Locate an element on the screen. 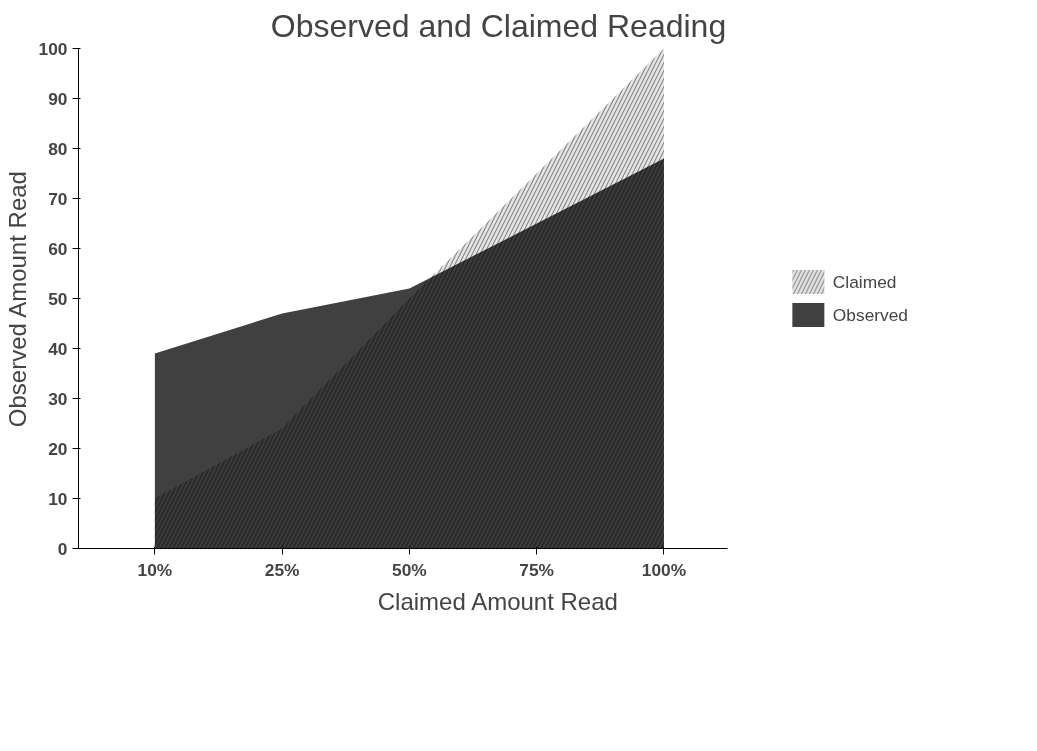  x-tick-label: 50% is located at coordinates (409, 569).